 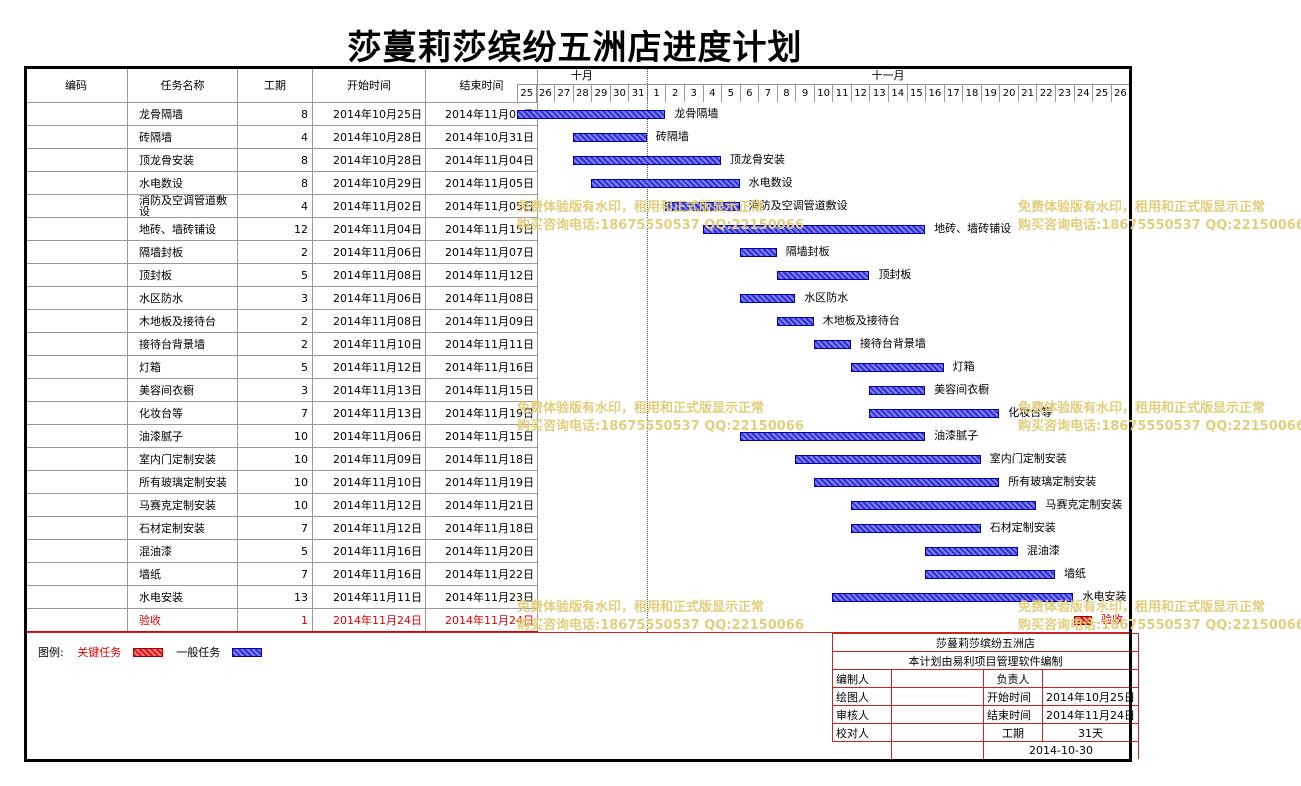 What do you see at coordinates (1090, 732) in the screenshot?
I see `info-duration: 31天` at bounding box center [1090, 732].